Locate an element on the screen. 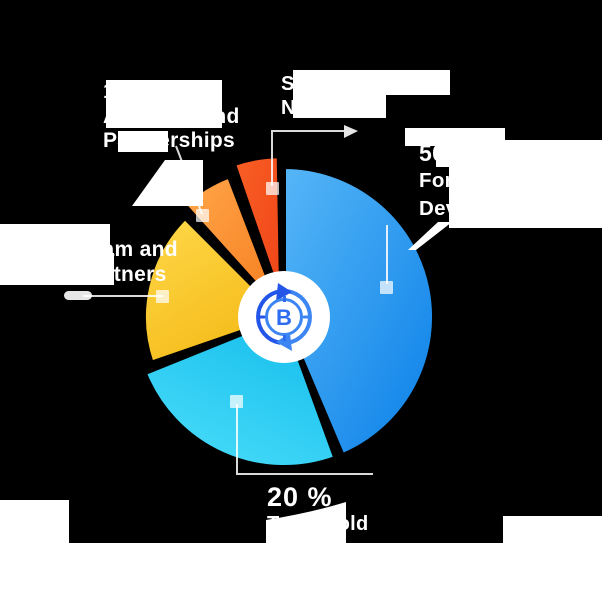 This screenshot has height=601, width=602. center-circle is located at coordinates (284, 317).